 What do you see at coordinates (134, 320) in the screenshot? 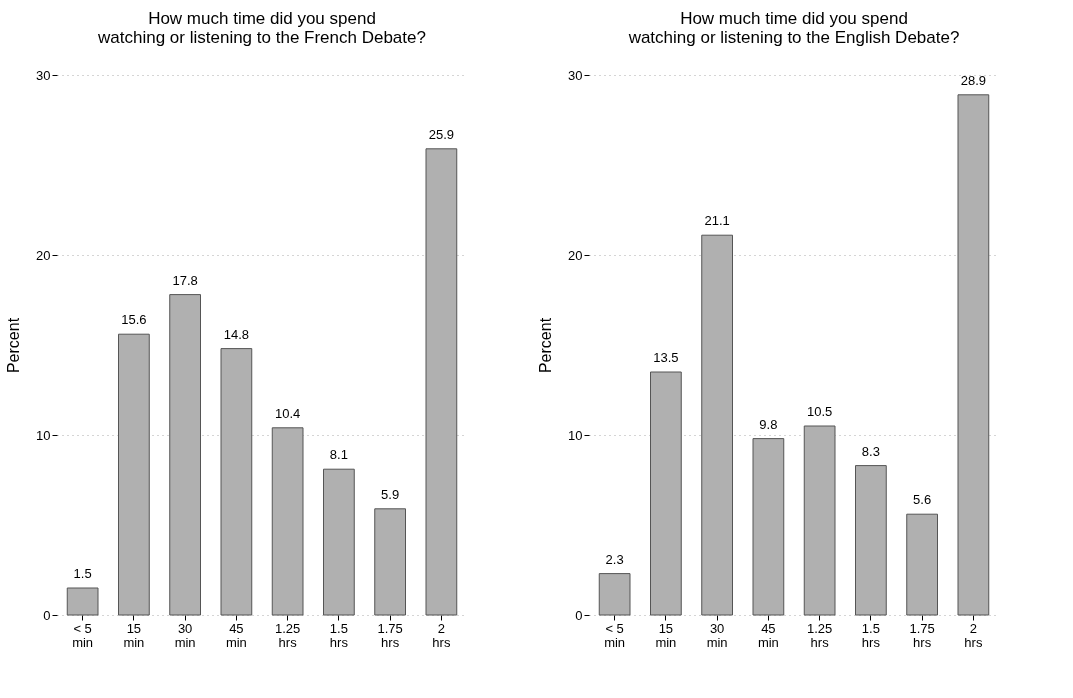
I see `data-label: 15.6` at bounding box center [134, 320].